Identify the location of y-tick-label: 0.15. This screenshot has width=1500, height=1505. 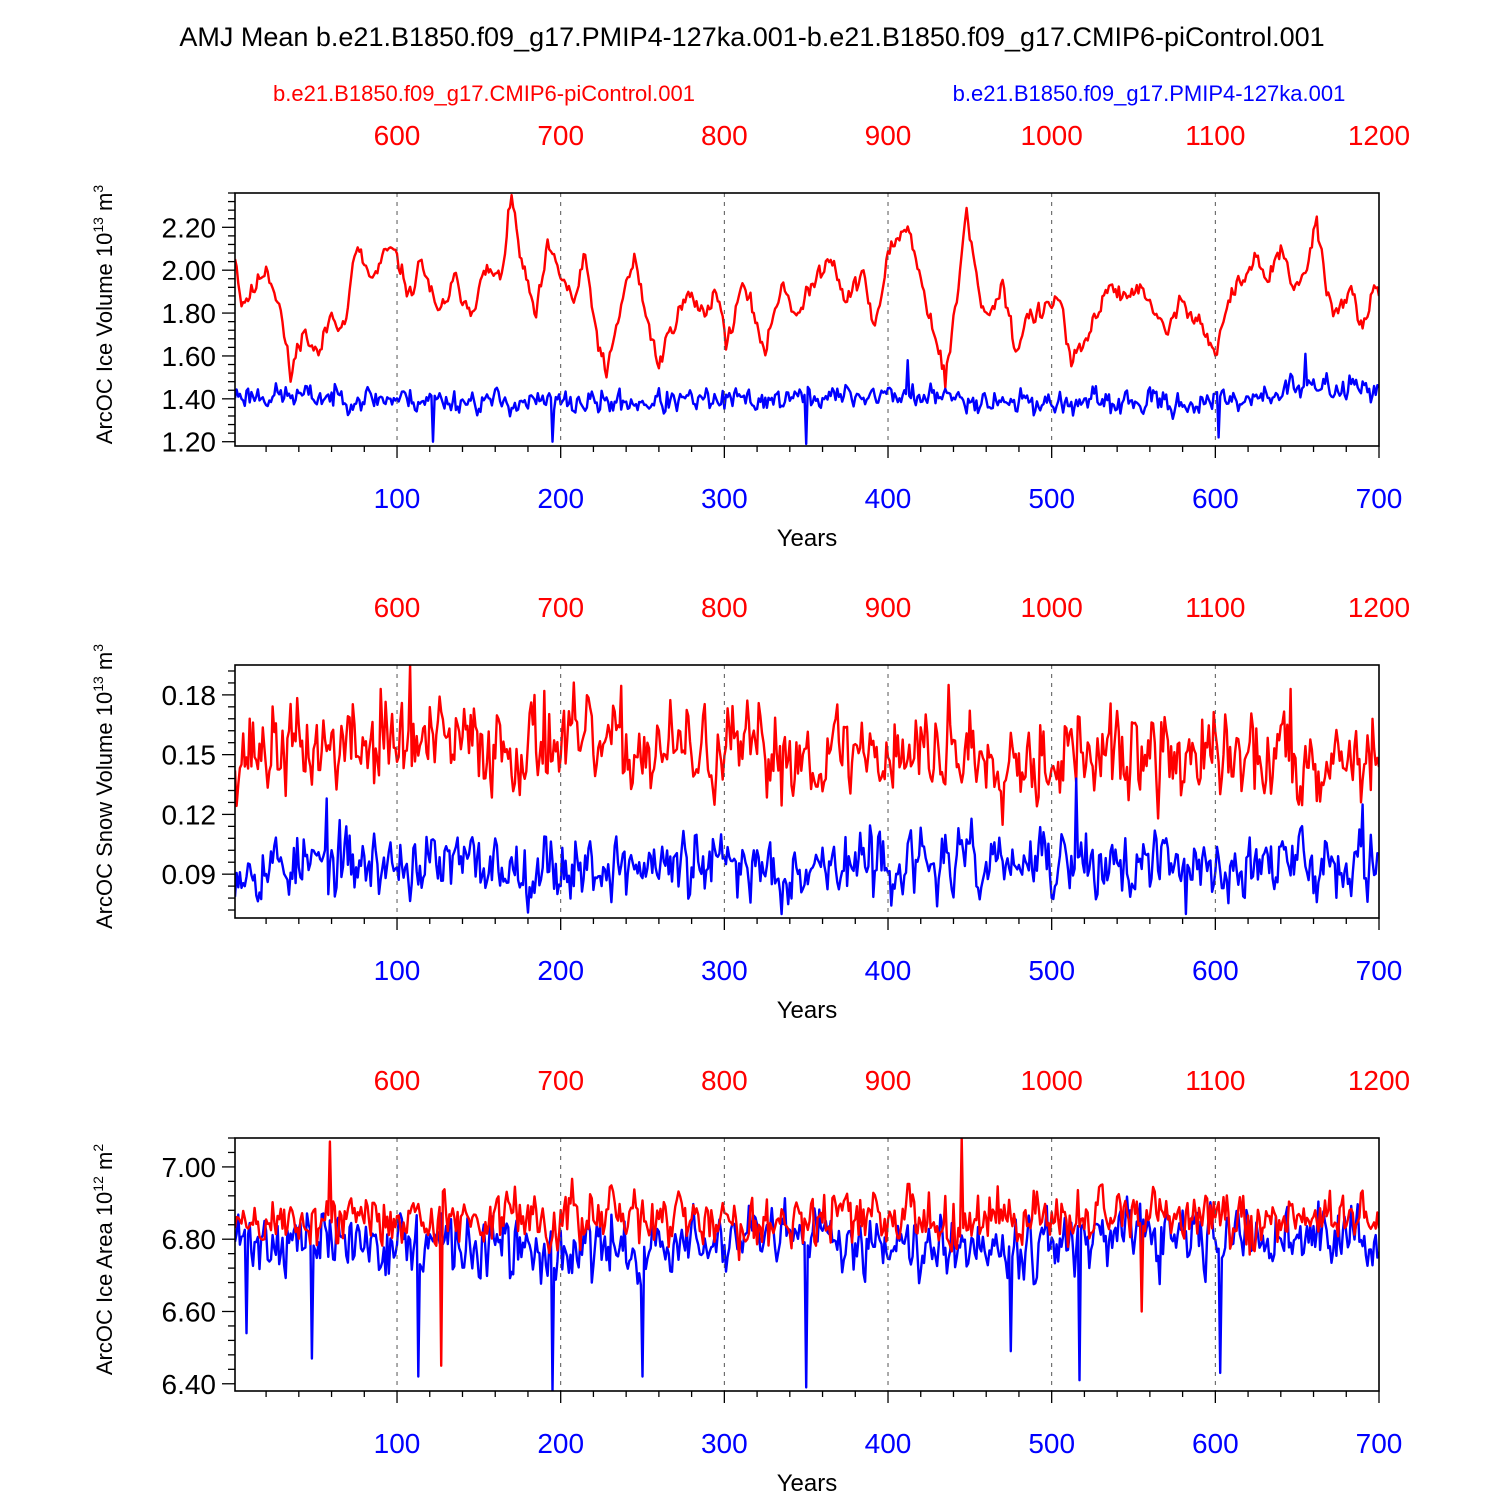
(189, 755).